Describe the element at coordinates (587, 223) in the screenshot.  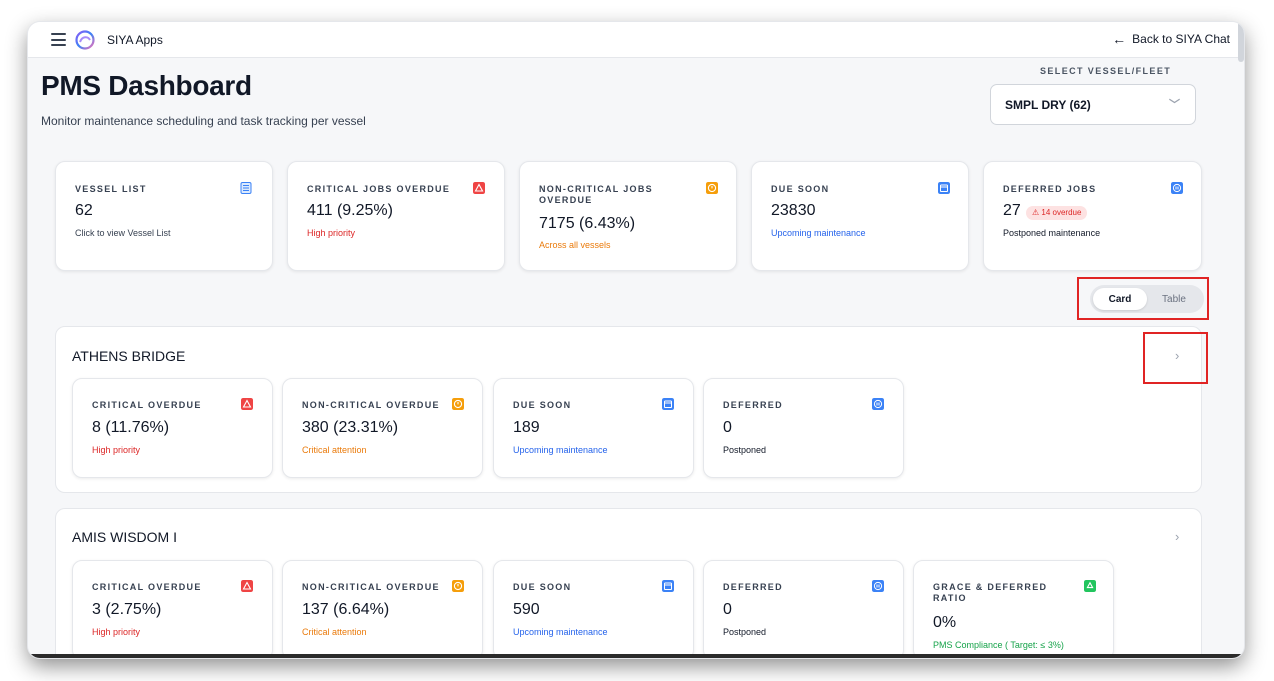
I see `card-value: 7175 (6.43%)` at that location.